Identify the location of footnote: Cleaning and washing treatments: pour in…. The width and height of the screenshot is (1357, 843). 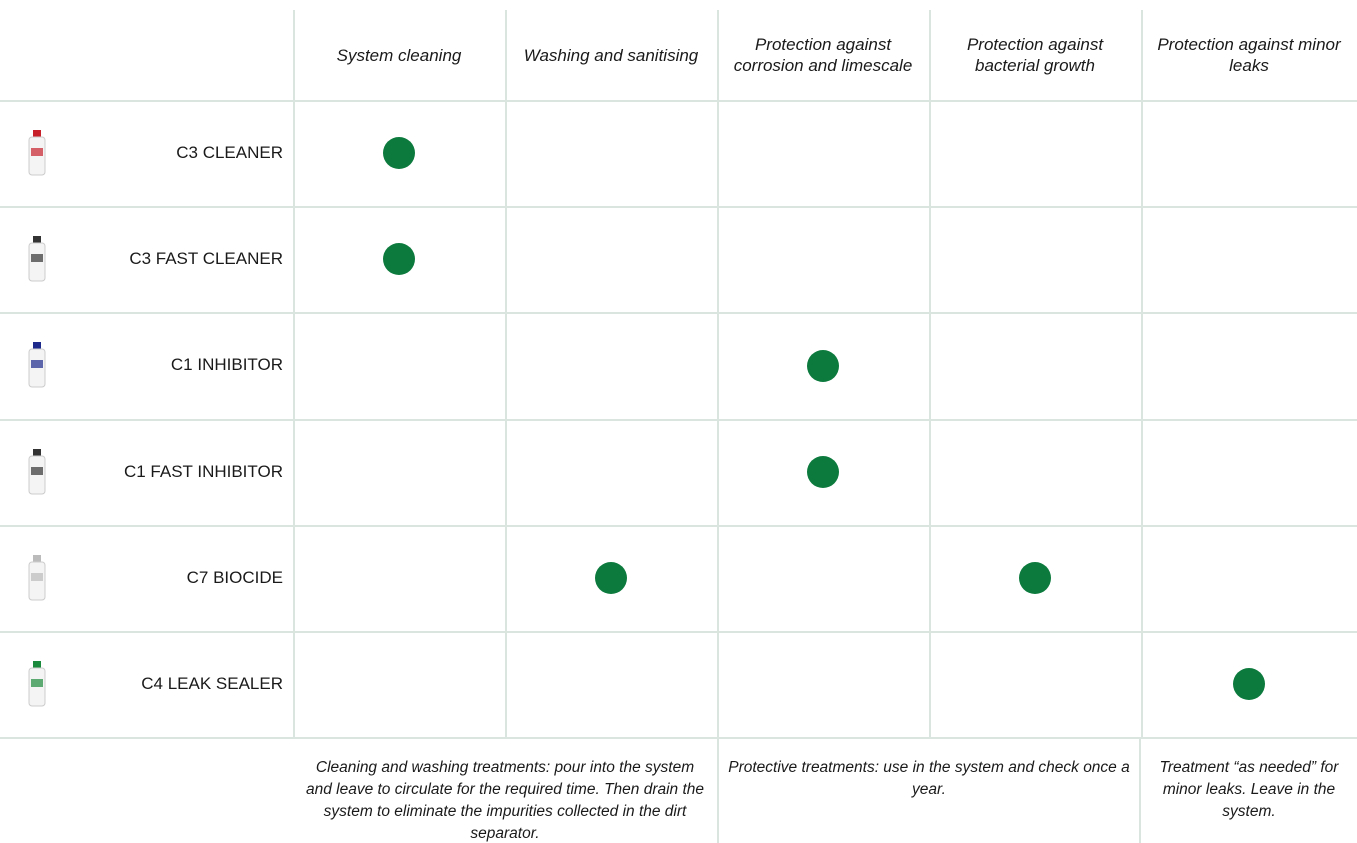
(505, 801).